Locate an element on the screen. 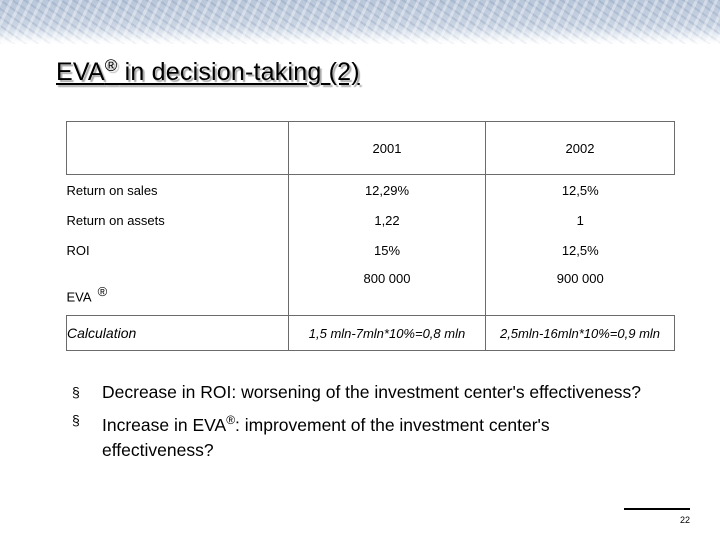  slide-title: EVA® in decision-taking (2) is located at coordinates (208, 71).